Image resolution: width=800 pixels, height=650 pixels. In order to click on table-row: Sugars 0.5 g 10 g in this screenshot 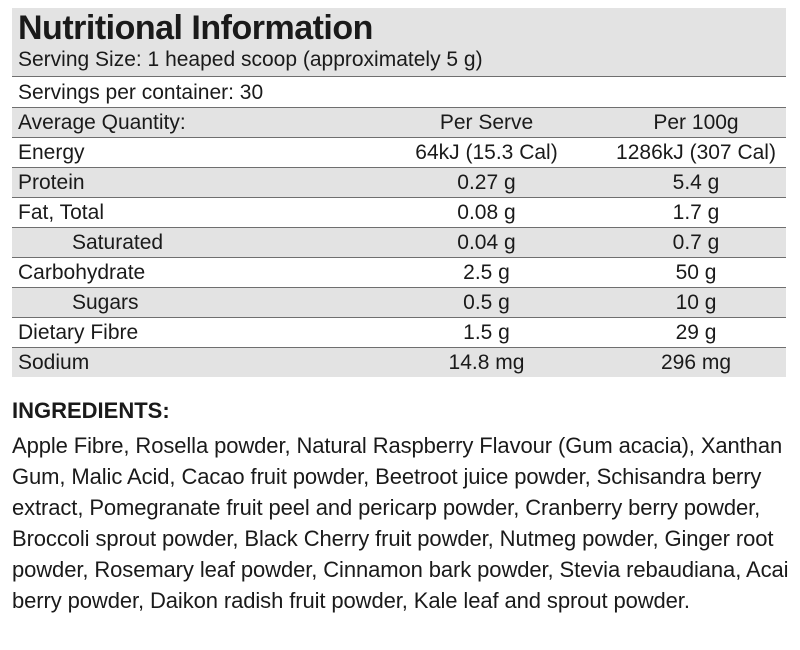, I will do `click(399, 303)`.